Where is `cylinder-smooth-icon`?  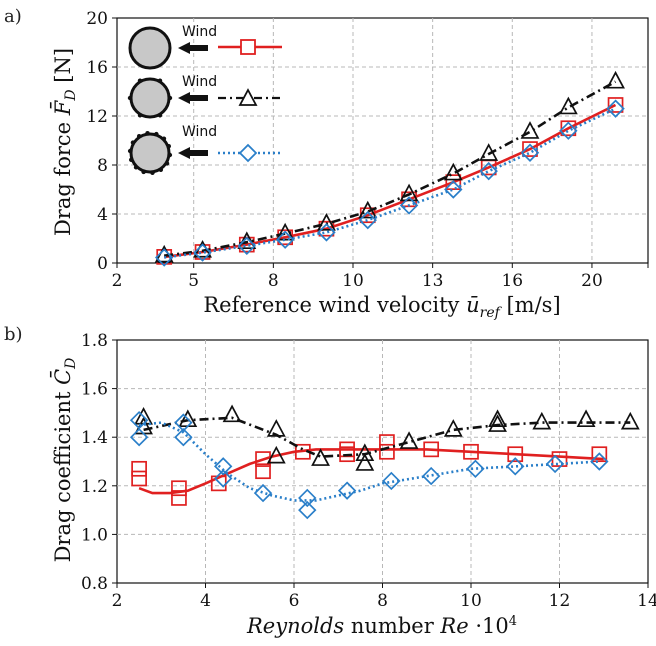 cylinder-smooth-icon is located at coordinates (150, 48).